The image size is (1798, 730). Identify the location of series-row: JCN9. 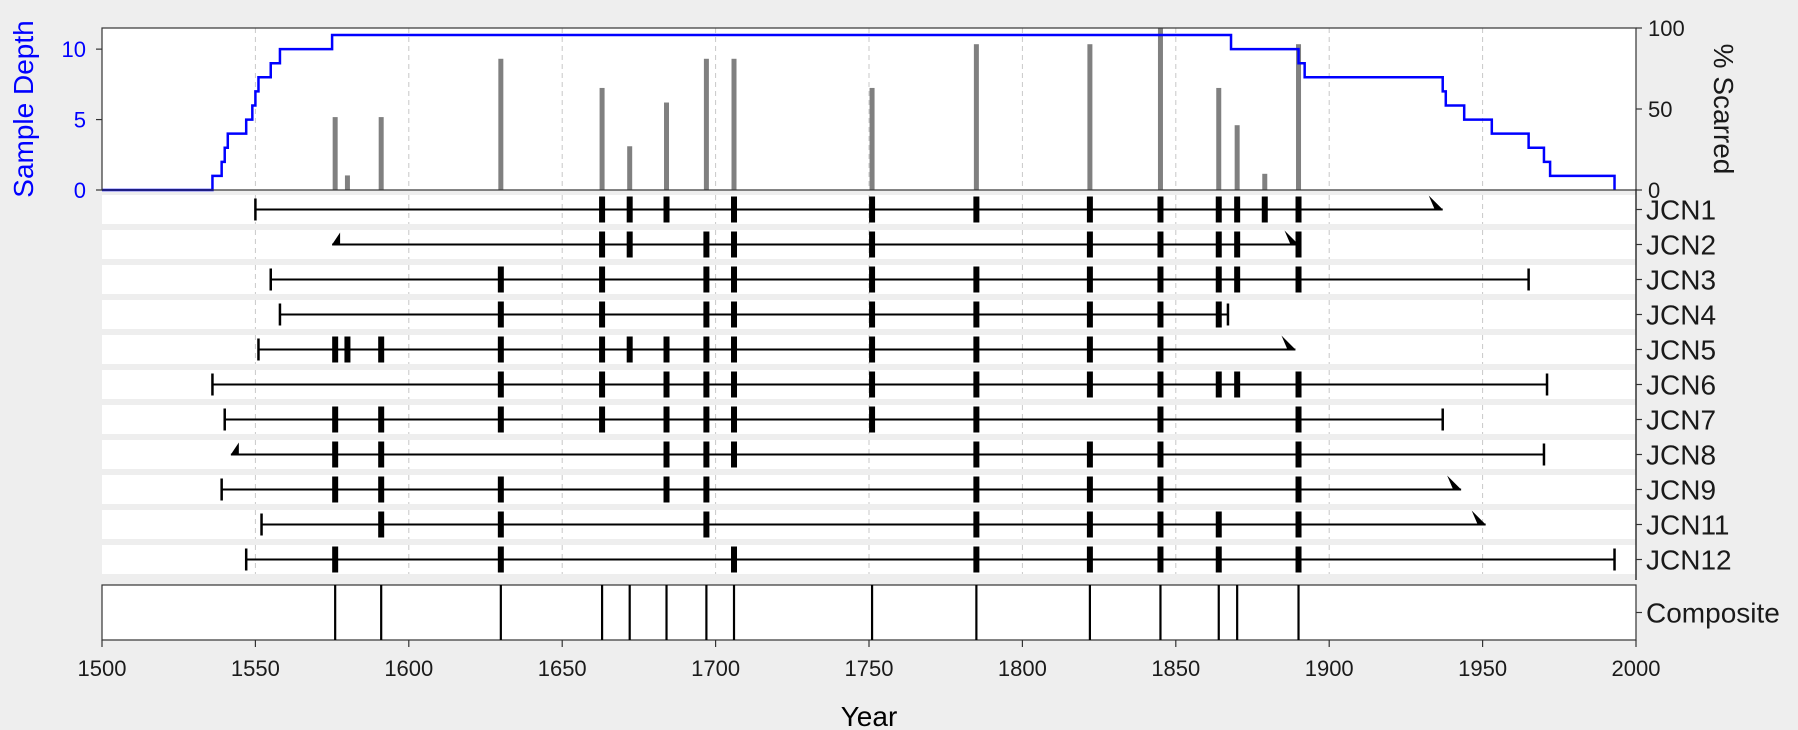
(909, 490).